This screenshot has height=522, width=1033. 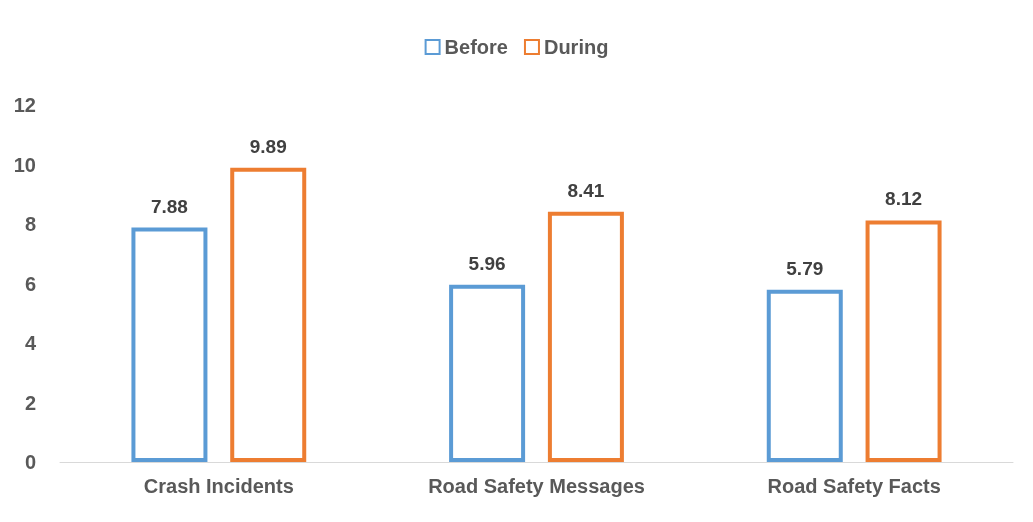 What do you see at coordinates (24, 164) in the screenshot?
I see `y-tick-label: 10` at bounding box center [24, 164].